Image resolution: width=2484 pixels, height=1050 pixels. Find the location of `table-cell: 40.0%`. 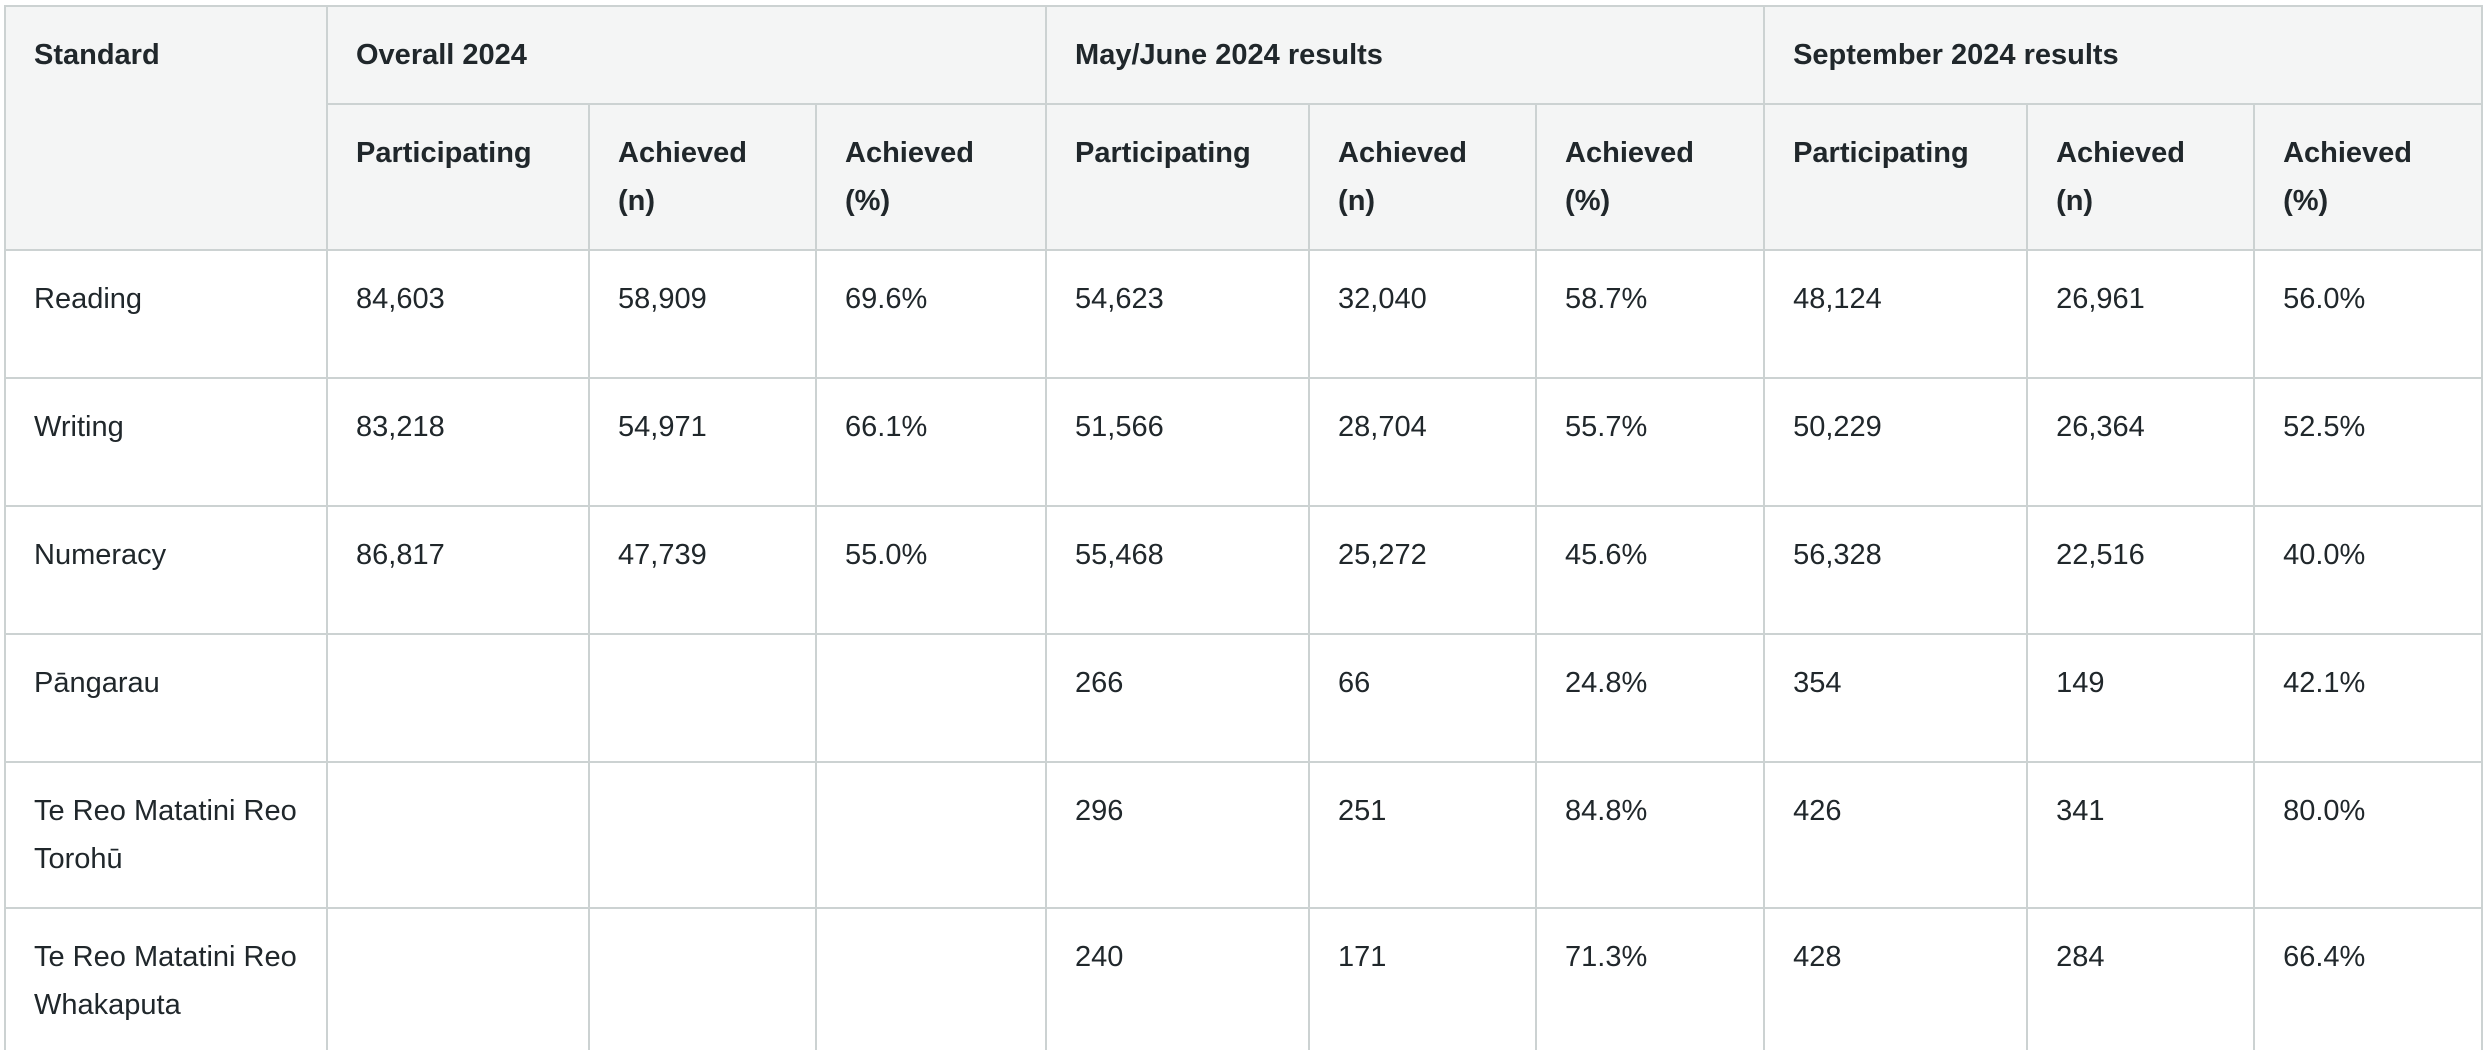

table-cell: 40.0% is located at coordinates (2368, 570).